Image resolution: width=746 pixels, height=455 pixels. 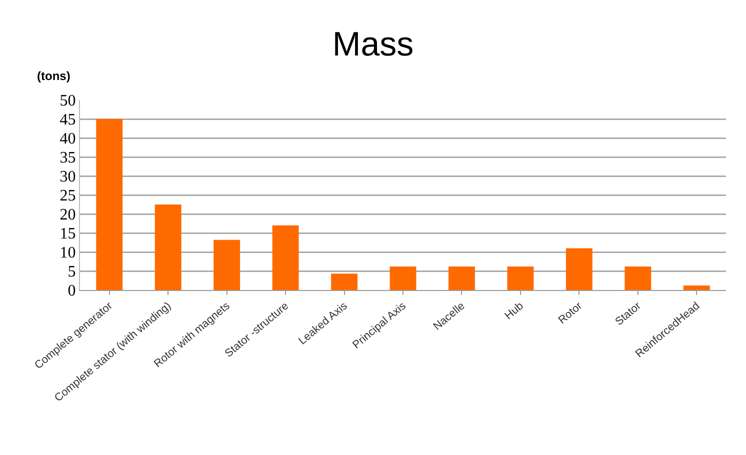 What do you see at coordinates (53, 76) in the screenshot?
I see `y-axis-title: (tons)` at bounding box center [53, 76].